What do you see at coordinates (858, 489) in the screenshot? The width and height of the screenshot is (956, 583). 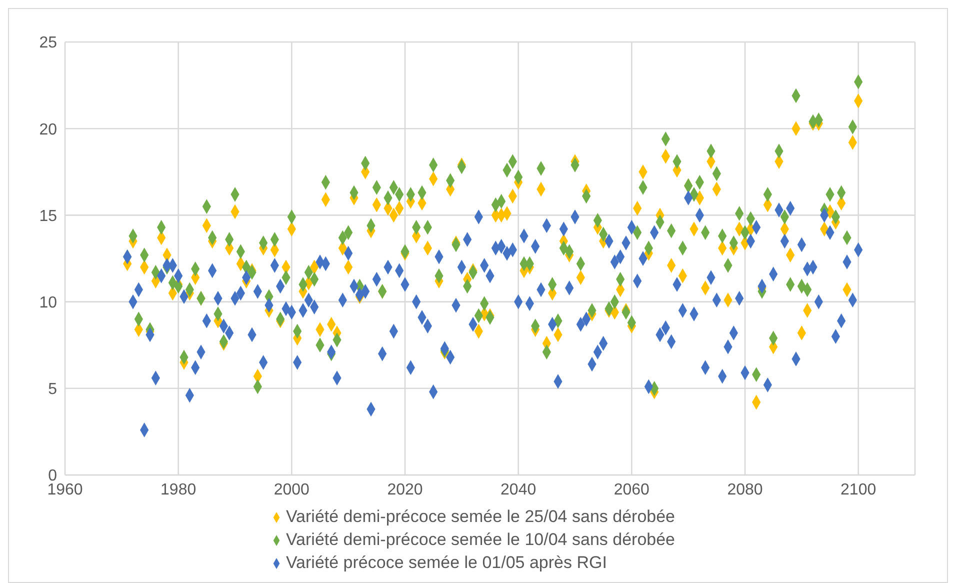 I see `x-tick-label: 2100` at bounding box center [858, 489].